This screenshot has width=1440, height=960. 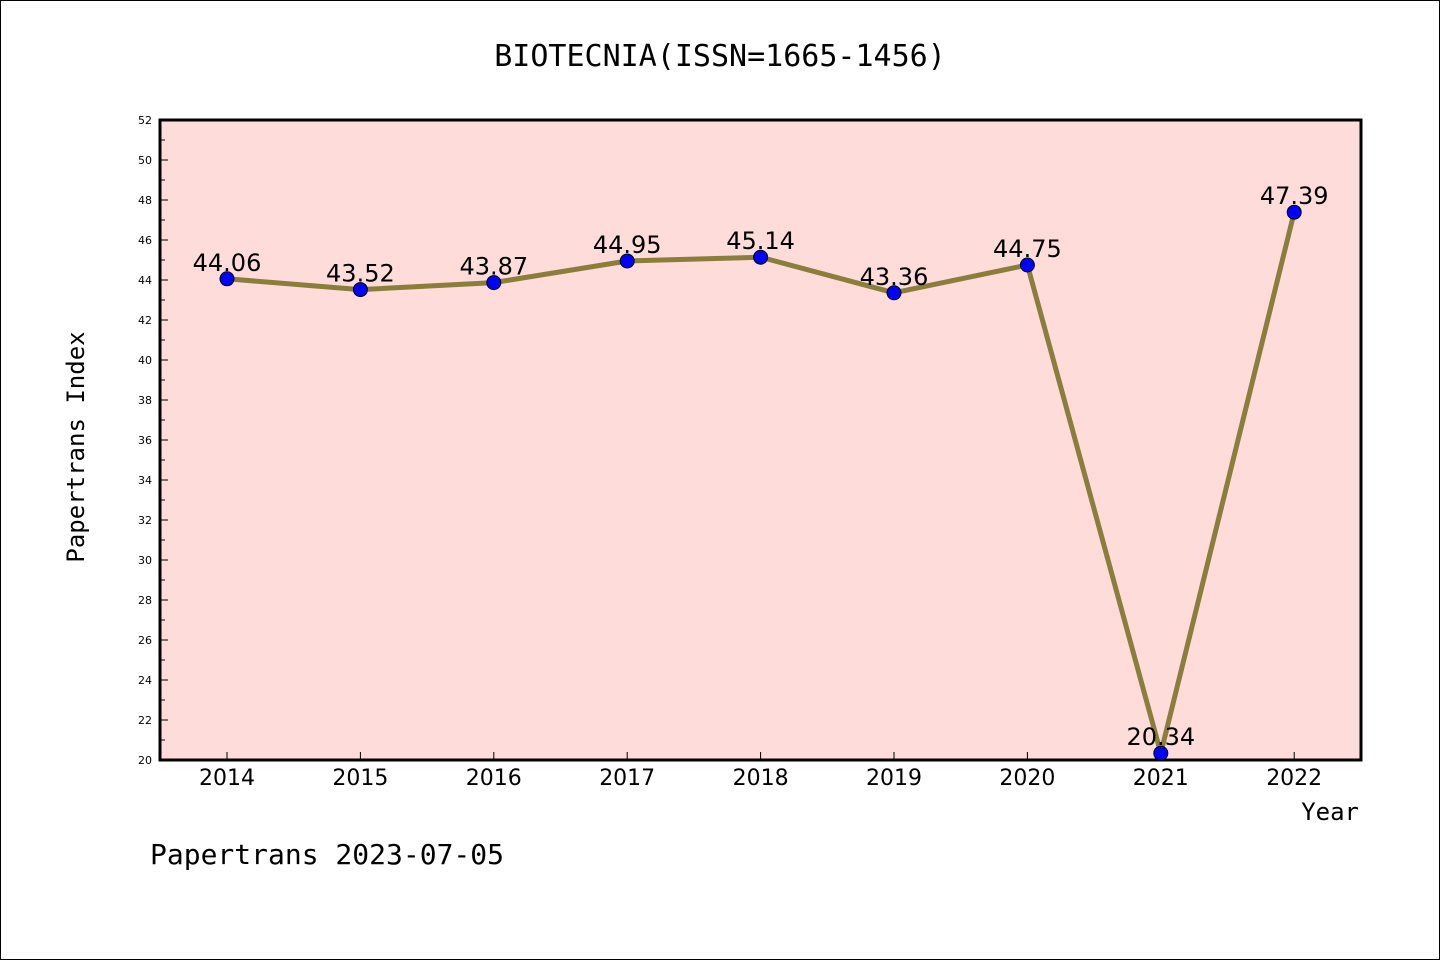 I want to click on x-axis: 2014 2015 2016 2017 2018 2019 2020 2021 2022, so click(x=760, y=771).